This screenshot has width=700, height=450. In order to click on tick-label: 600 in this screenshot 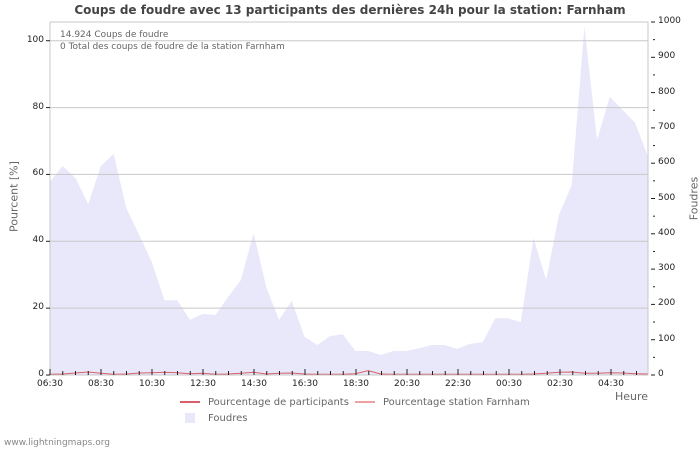, I will do `click(667, 162)`.